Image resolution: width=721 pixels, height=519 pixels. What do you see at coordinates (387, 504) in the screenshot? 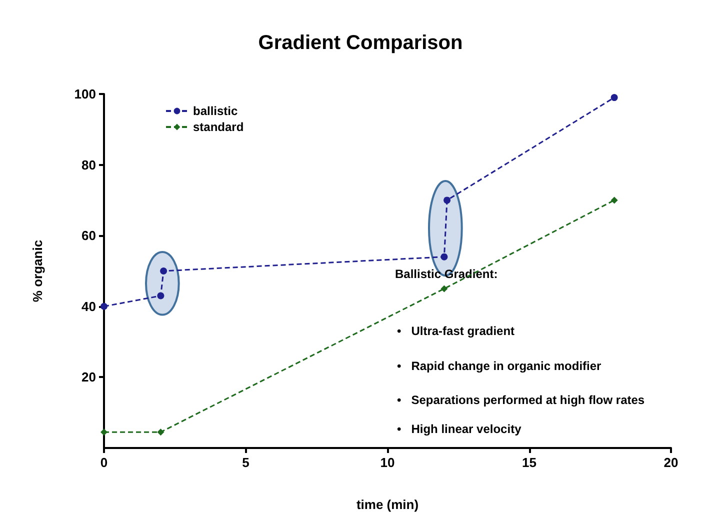
I see `x-axis-title: time (min)` at bounding box center [387, 504].